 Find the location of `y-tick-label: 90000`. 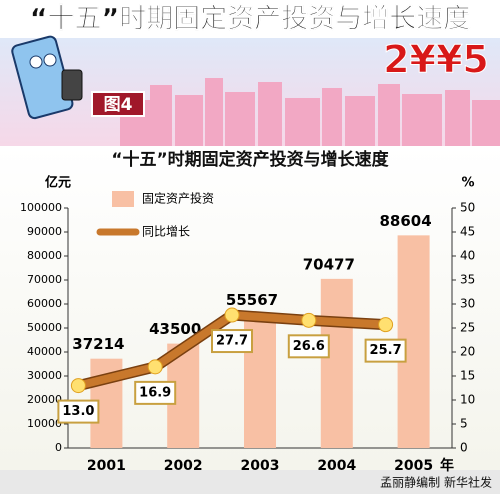

y-tick-label: 90000 is located at coordinates (44, 231).